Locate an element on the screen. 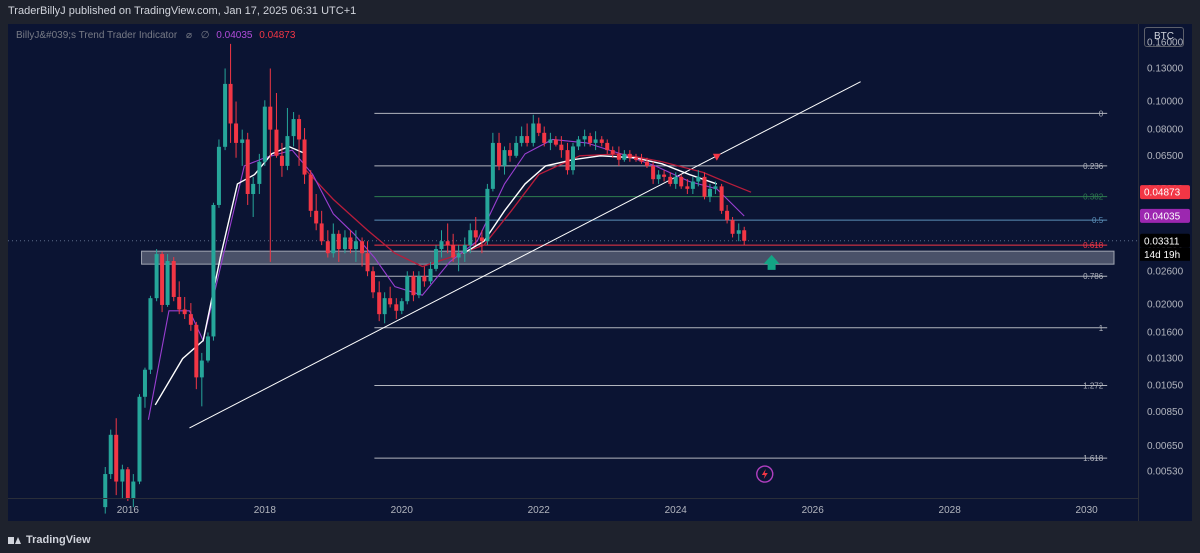 The width and height of the screenshot is (1200, 553). fib-level-label: 0.236 is located at coordinates (1093, 166).